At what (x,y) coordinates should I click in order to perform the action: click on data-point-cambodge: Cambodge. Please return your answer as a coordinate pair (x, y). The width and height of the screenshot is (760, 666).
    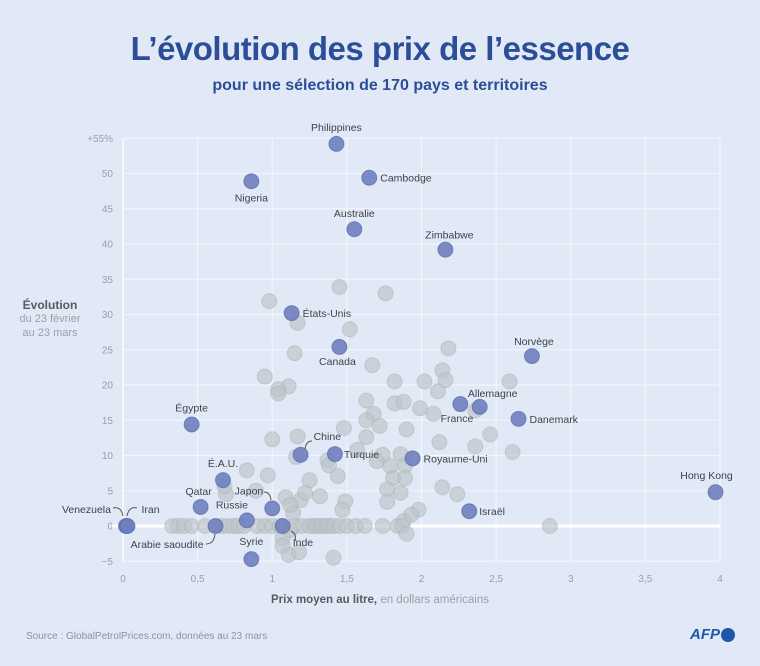
    Looking at the image, I should click on (396, 177).